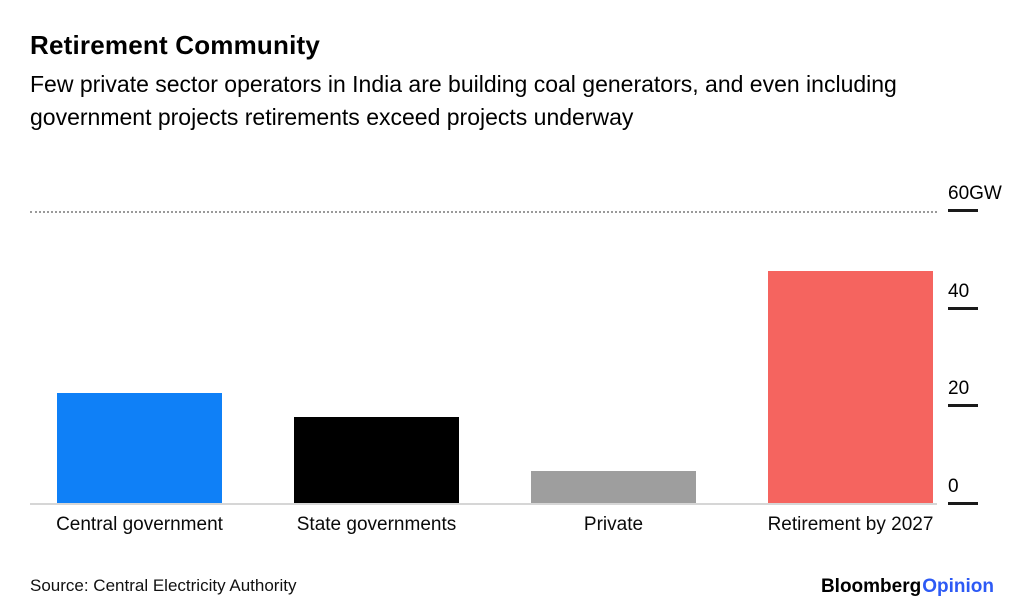 This screenshot has height=610, width=1024. I want to click on bloomberg-opinion-logo: BloombergOpinion, so click(907, 587).